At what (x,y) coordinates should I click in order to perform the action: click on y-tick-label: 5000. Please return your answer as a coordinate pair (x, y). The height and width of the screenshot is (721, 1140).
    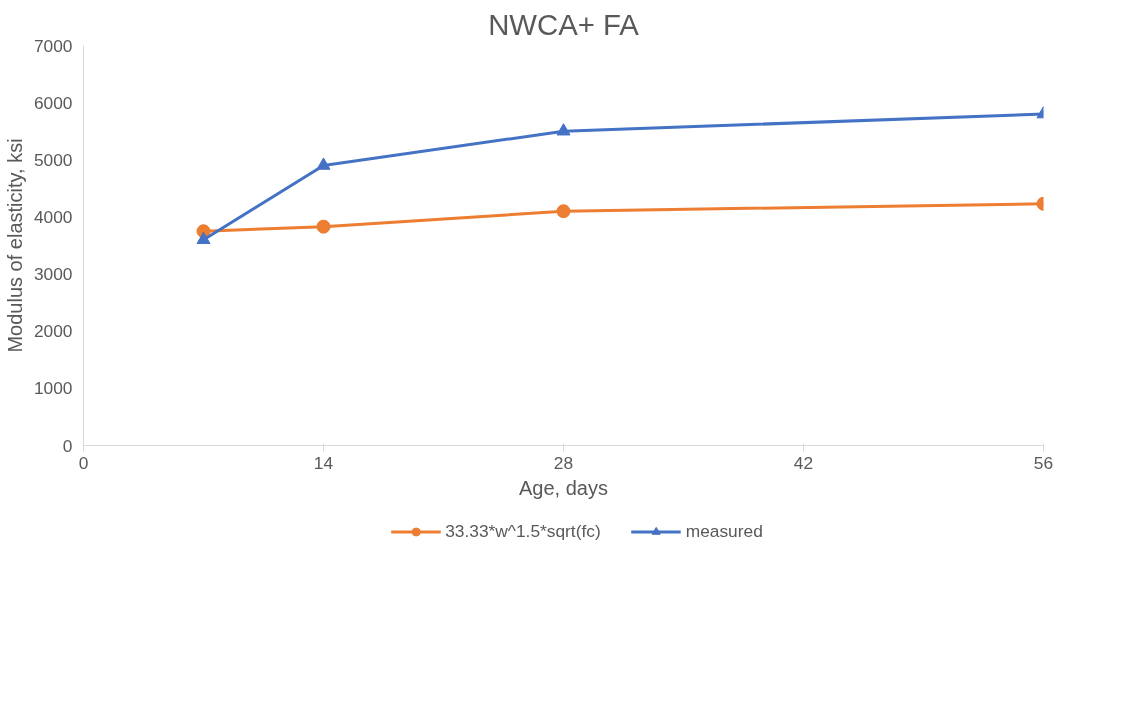
    Looking at the image, I should click on (53, 159).